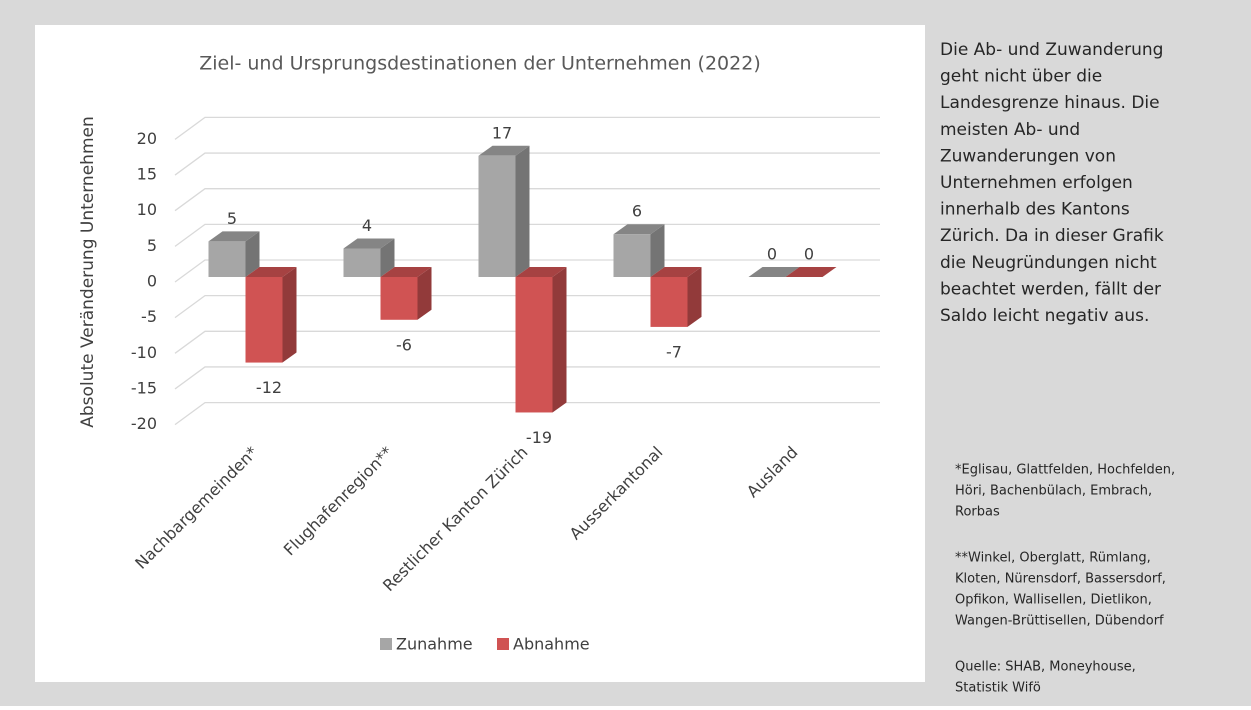  What do you see at coordinates (1053, 558) in the screenshot?
I see `sidebar-text: **Winkel, Oberglatt, Rümlang,` at bounding box center [1053, 558].